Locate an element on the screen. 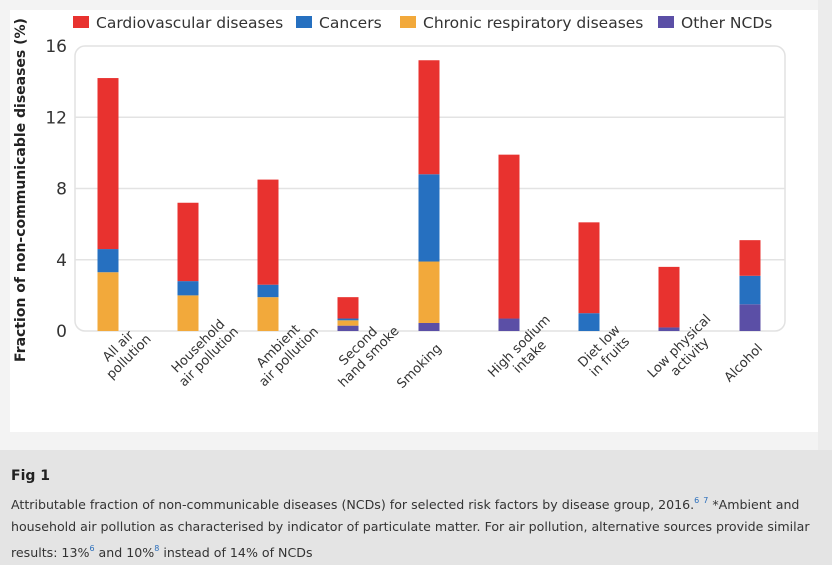 This screenshot has height=565, width=832. x-tick-label-line: Smoking is located at coordinates (419, 366).